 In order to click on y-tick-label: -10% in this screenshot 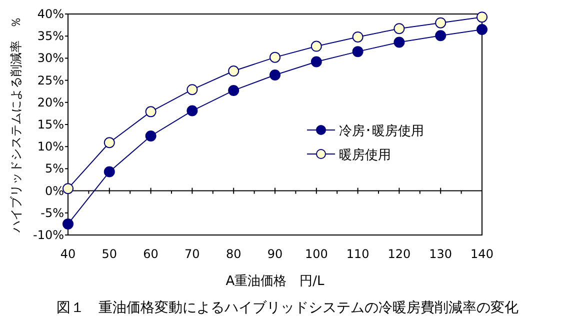, I will do `click(48, 235)`.